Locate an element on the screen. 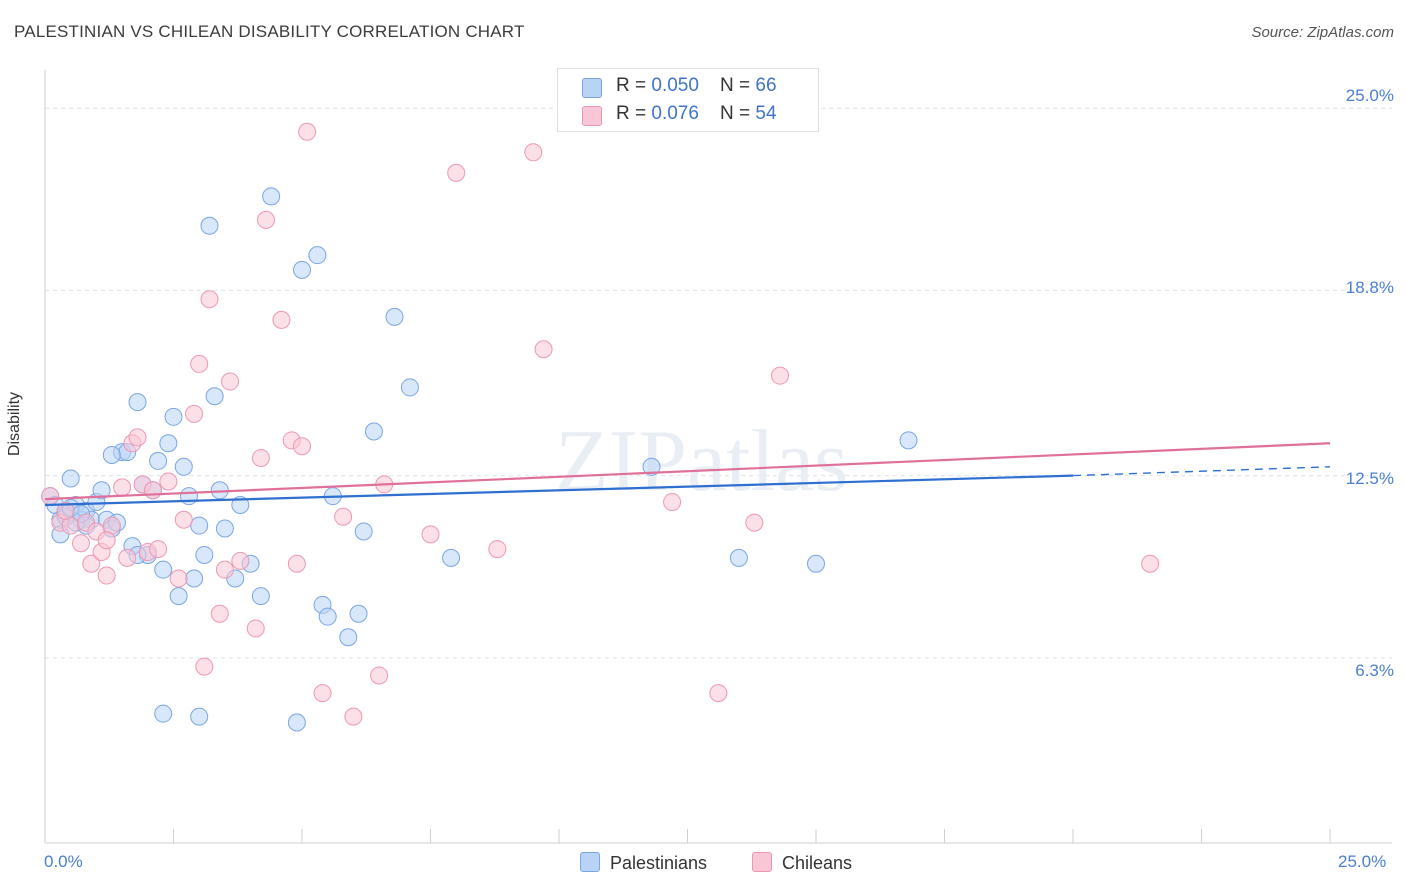 This screenshot has height=892, width=1406. source-label: Source: ZipAtlas.com is located at coordinates (1322, 32).